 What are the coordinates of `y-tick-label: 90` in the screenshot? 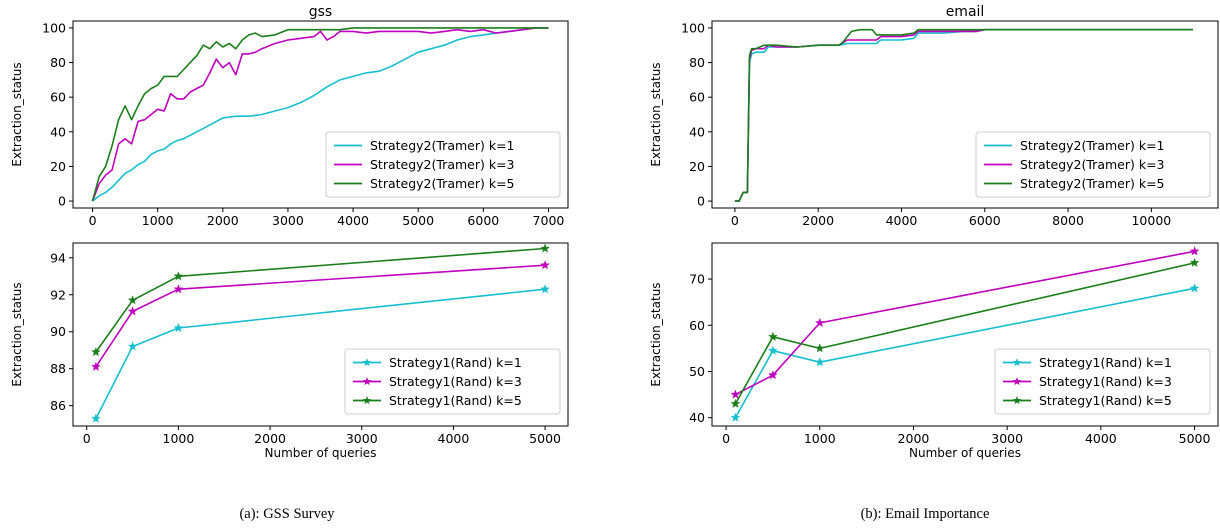 It's located at (58, 331).